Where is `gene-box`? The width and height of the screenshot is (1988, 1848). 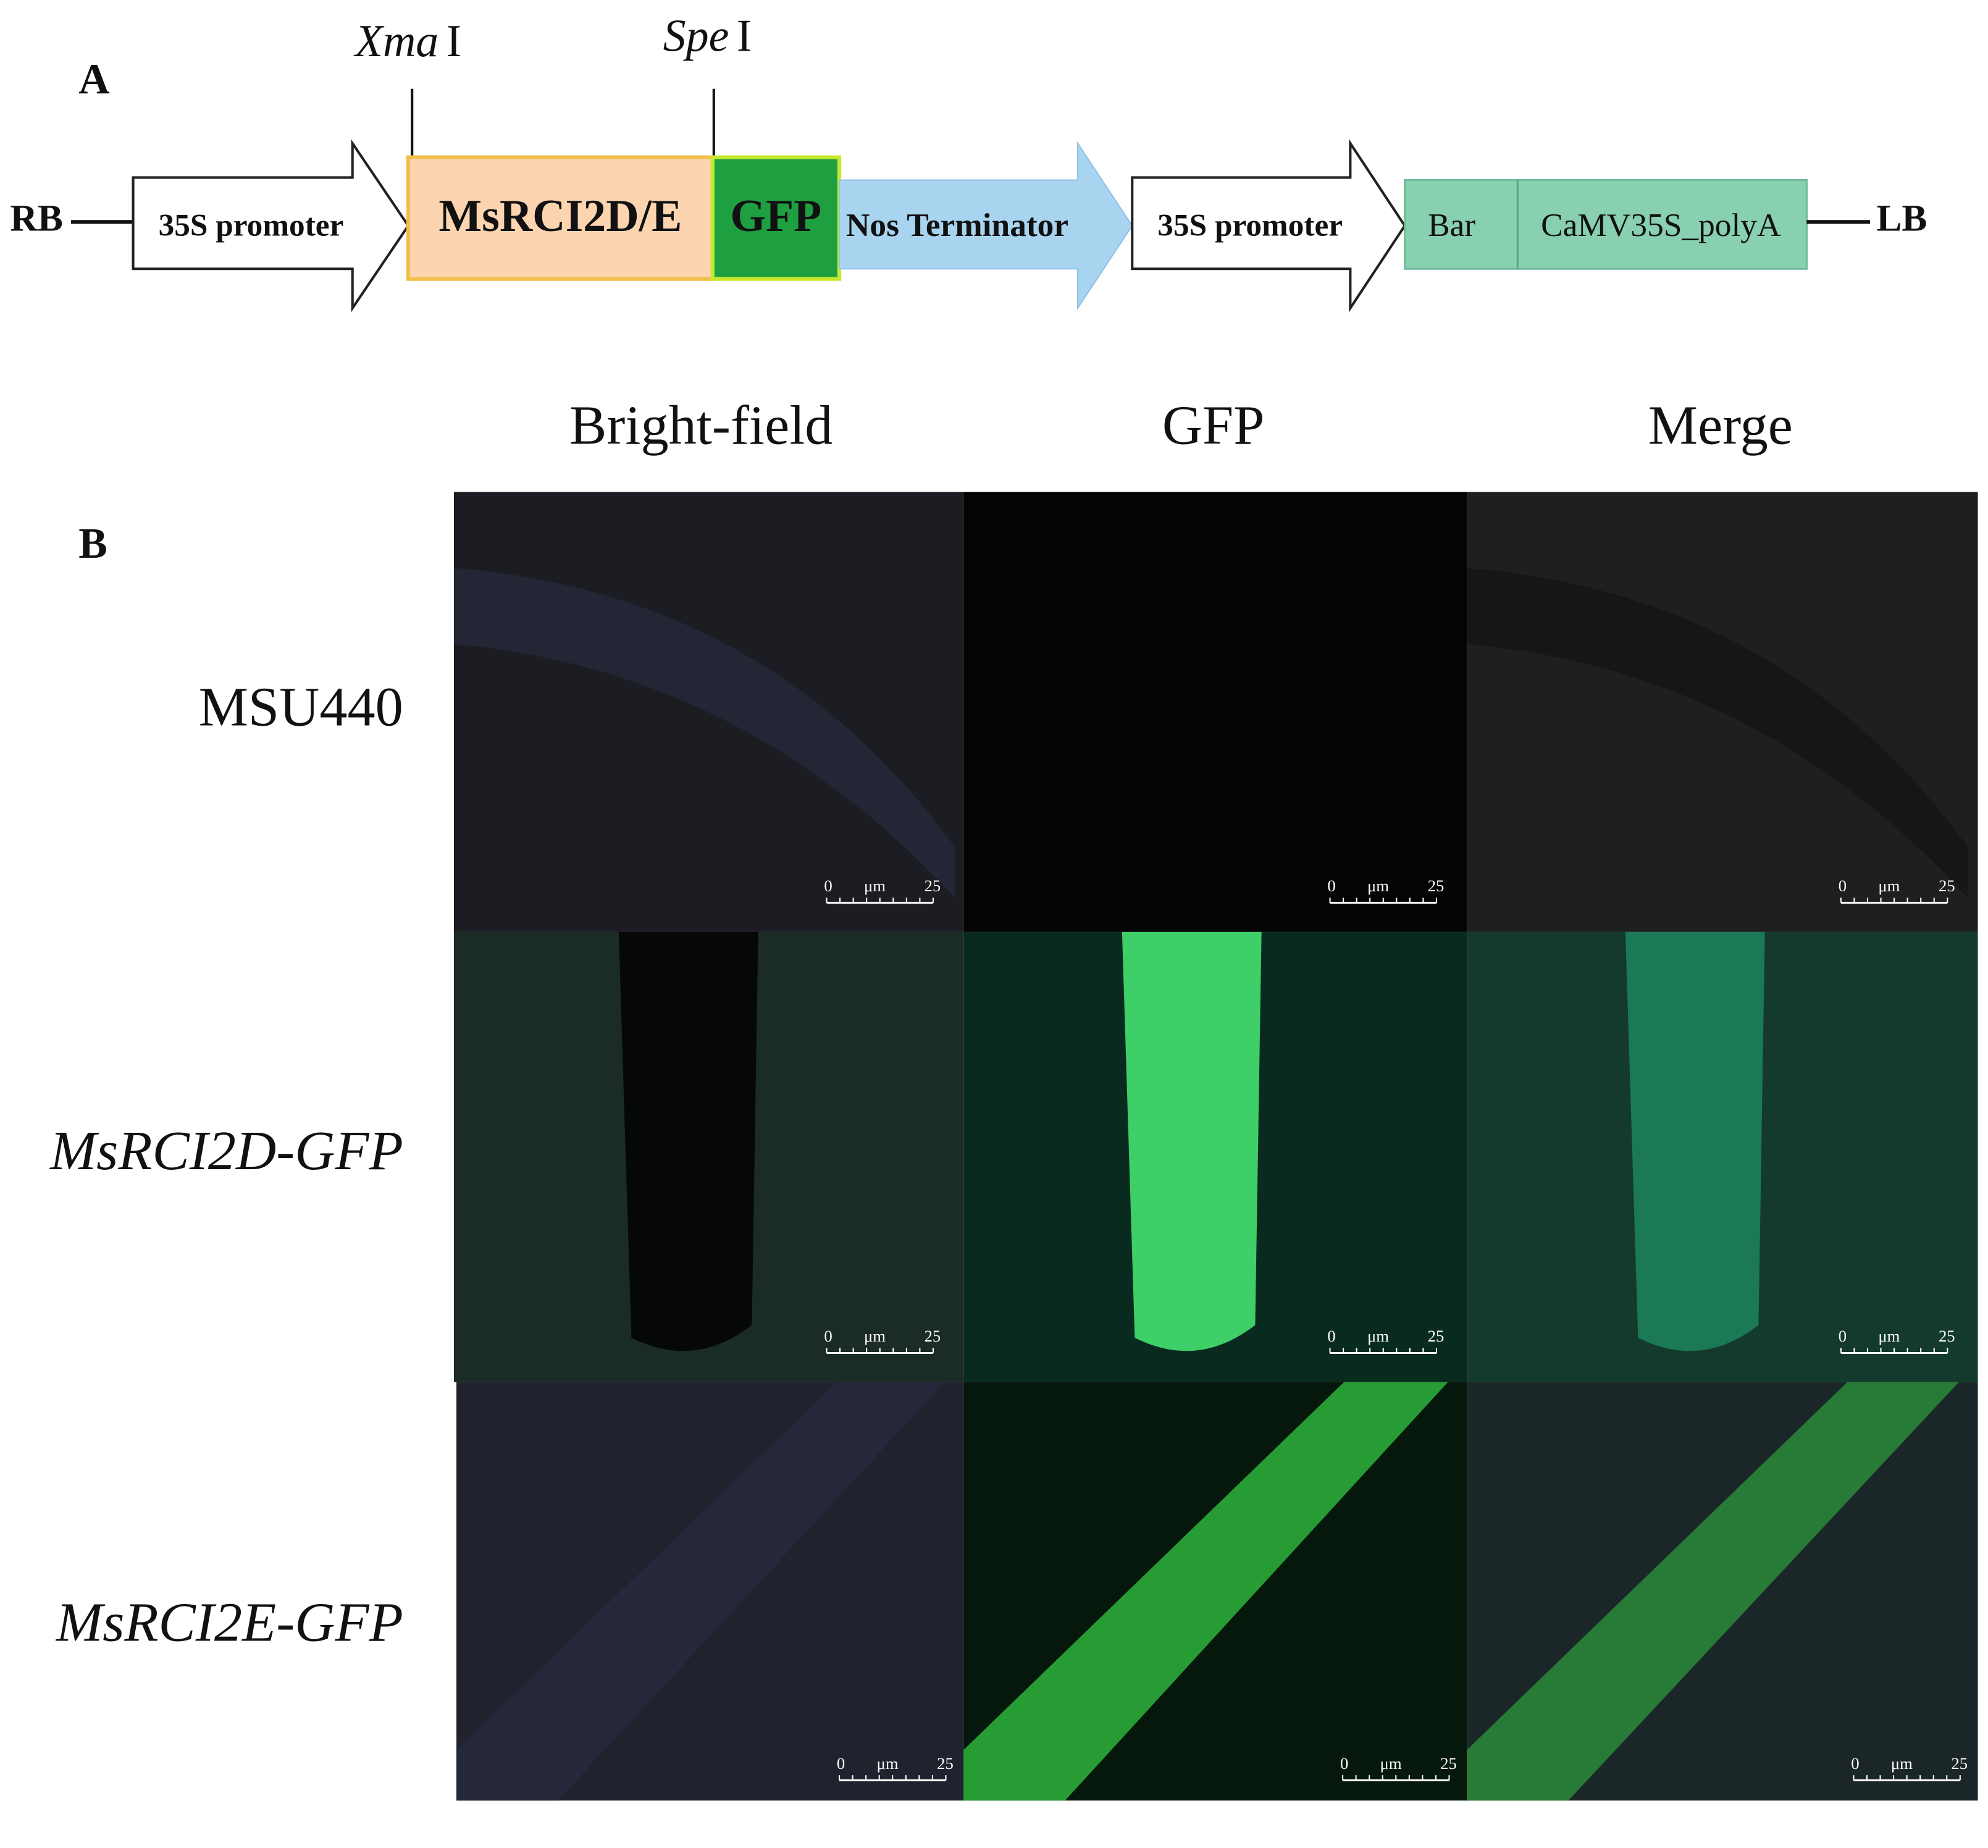 gene-box is located at coordinates (560, 218).